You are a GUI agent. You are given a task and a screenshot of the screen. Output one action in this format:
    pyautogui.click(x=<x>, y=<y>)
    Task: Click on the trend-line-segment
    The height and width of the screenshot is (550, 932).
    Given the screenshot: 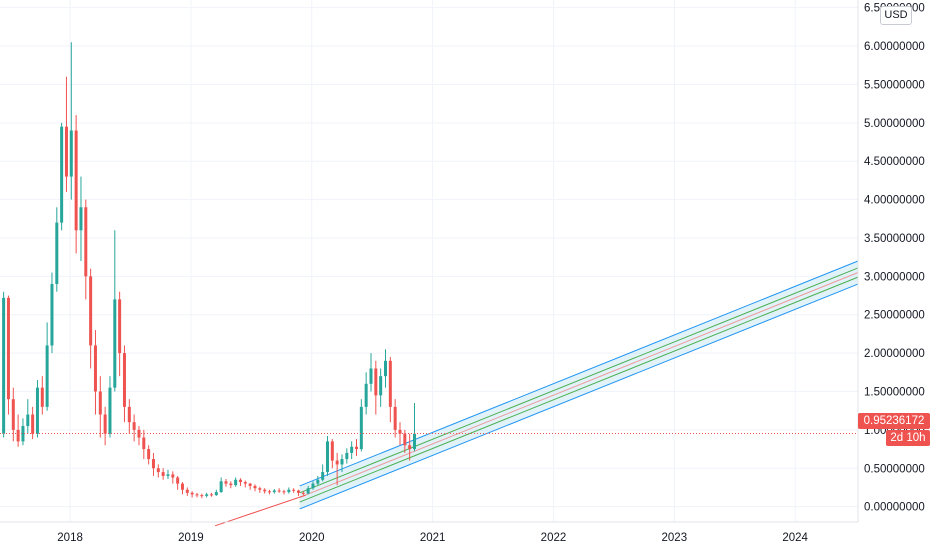 What is the action you would take?
    pyautogui.click(x=260, y=510)
    